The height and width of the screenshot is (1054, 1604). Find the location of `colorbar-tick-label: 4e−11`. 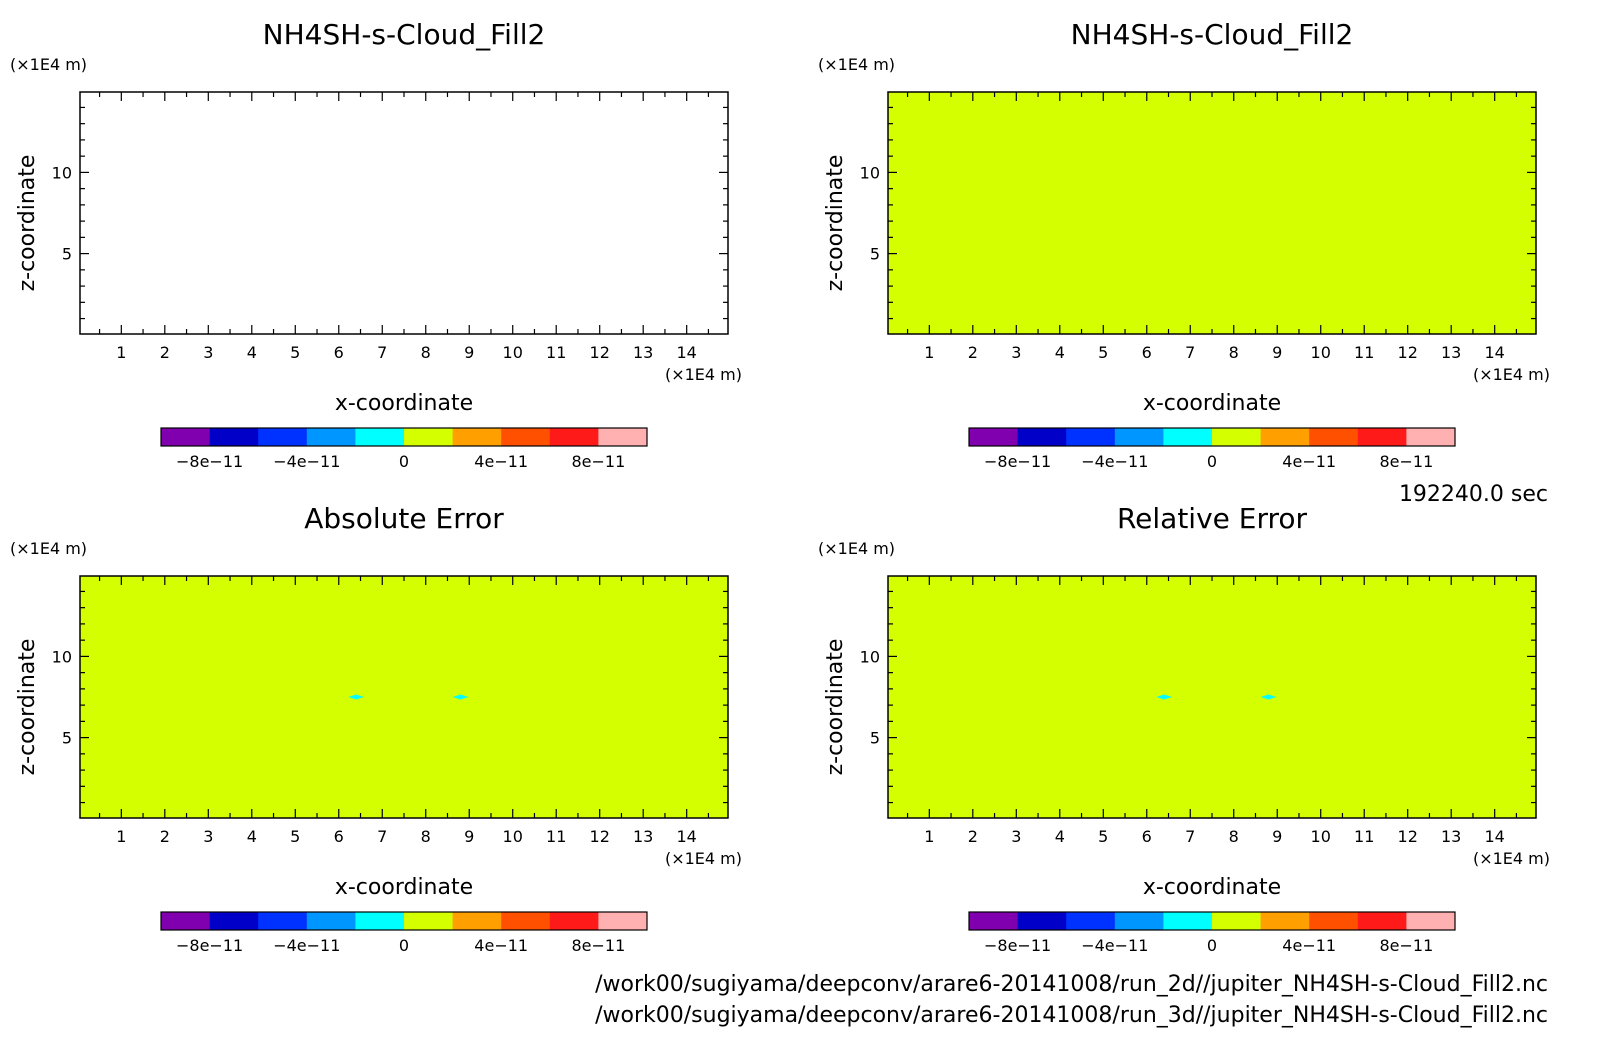

colorbar-tick-label: 4e−11 is located at coordinates (501, 461).